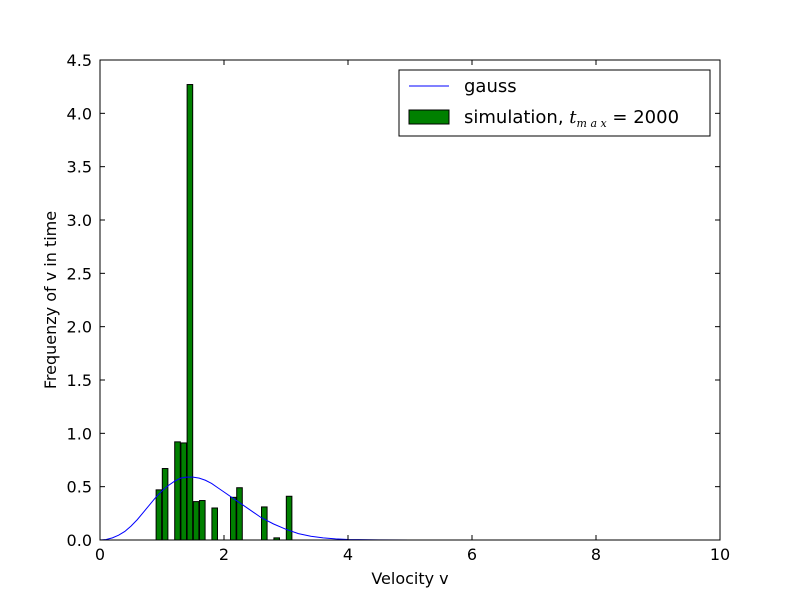  I want to click on x-tick-label: 8, so click(596, 554).